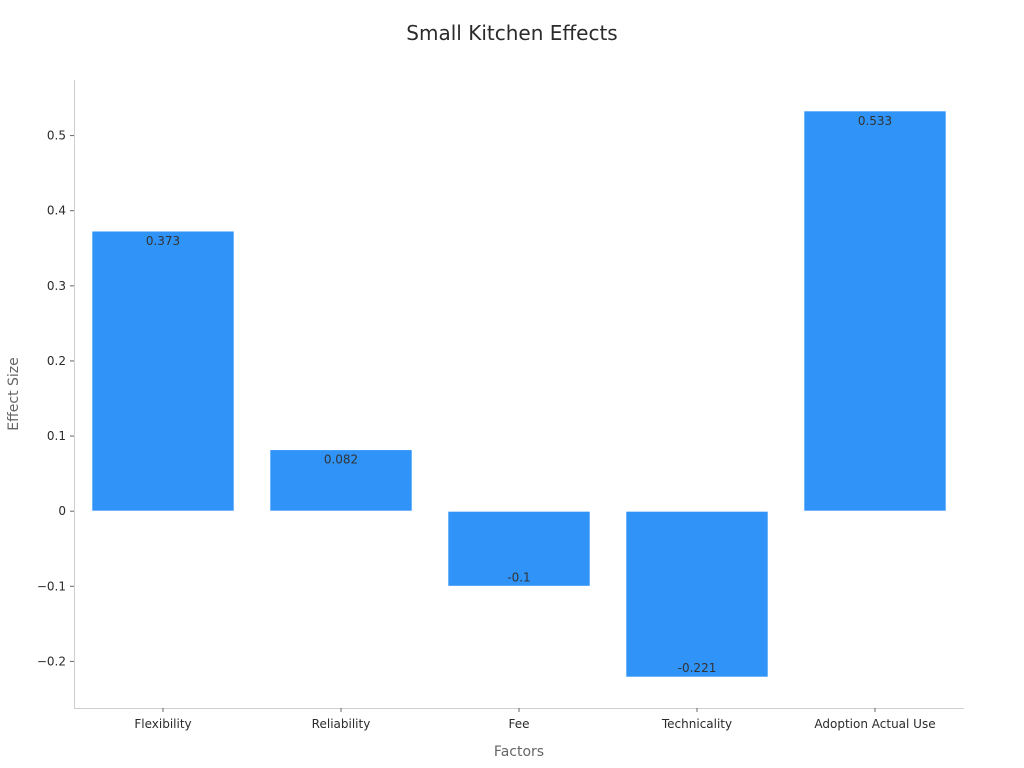 The image size is (1024, 768). I want to click on x-tick-label: Technicality, so click(696, 724).